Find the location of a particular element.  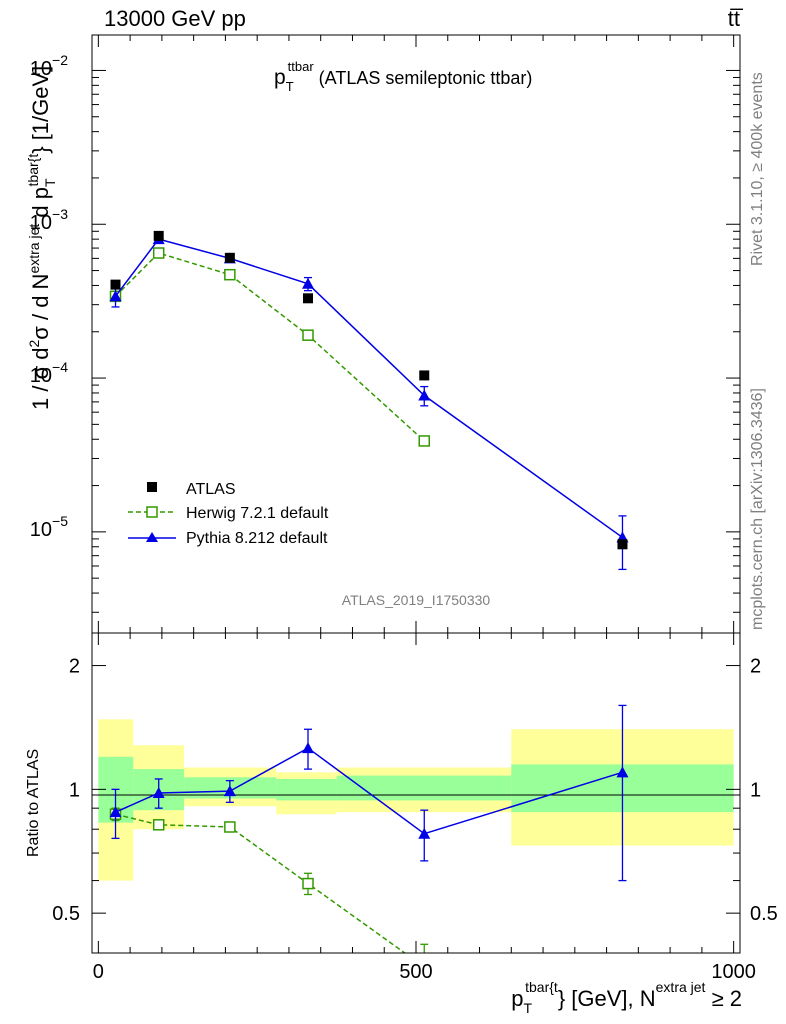

pythia-ratio-line is located at coordinates (369, 791).